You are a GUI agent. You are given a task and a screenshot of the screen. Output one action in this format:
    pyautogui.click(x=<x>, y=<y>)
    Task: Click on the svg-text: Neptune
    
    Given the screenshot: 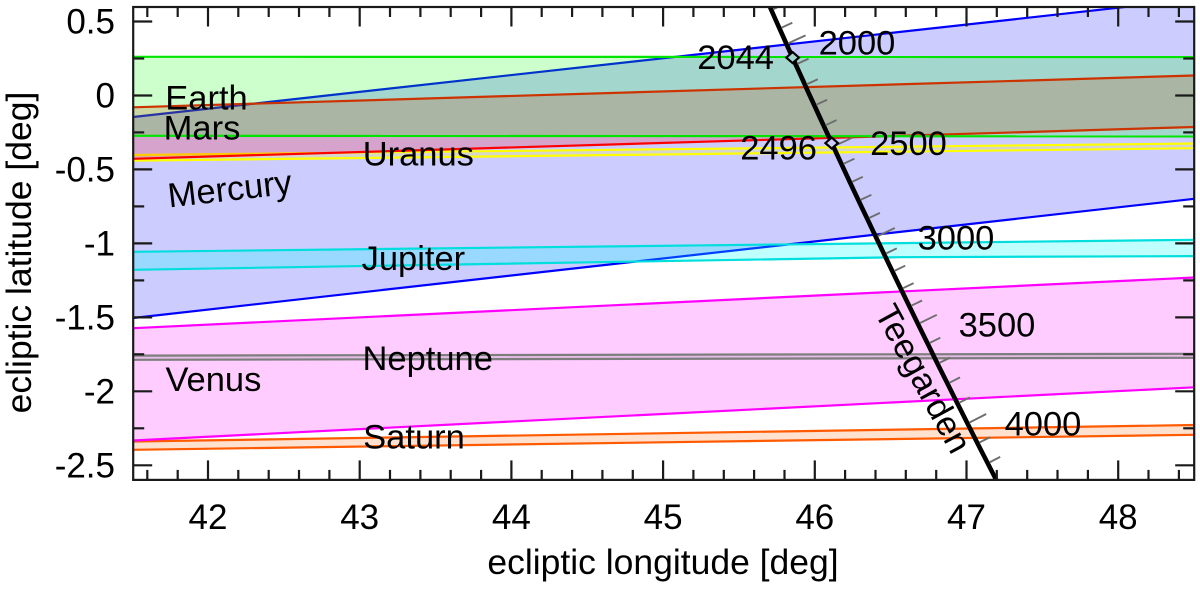 What is the action you would take?
    pyautogui.click(x=427, y=359)
    